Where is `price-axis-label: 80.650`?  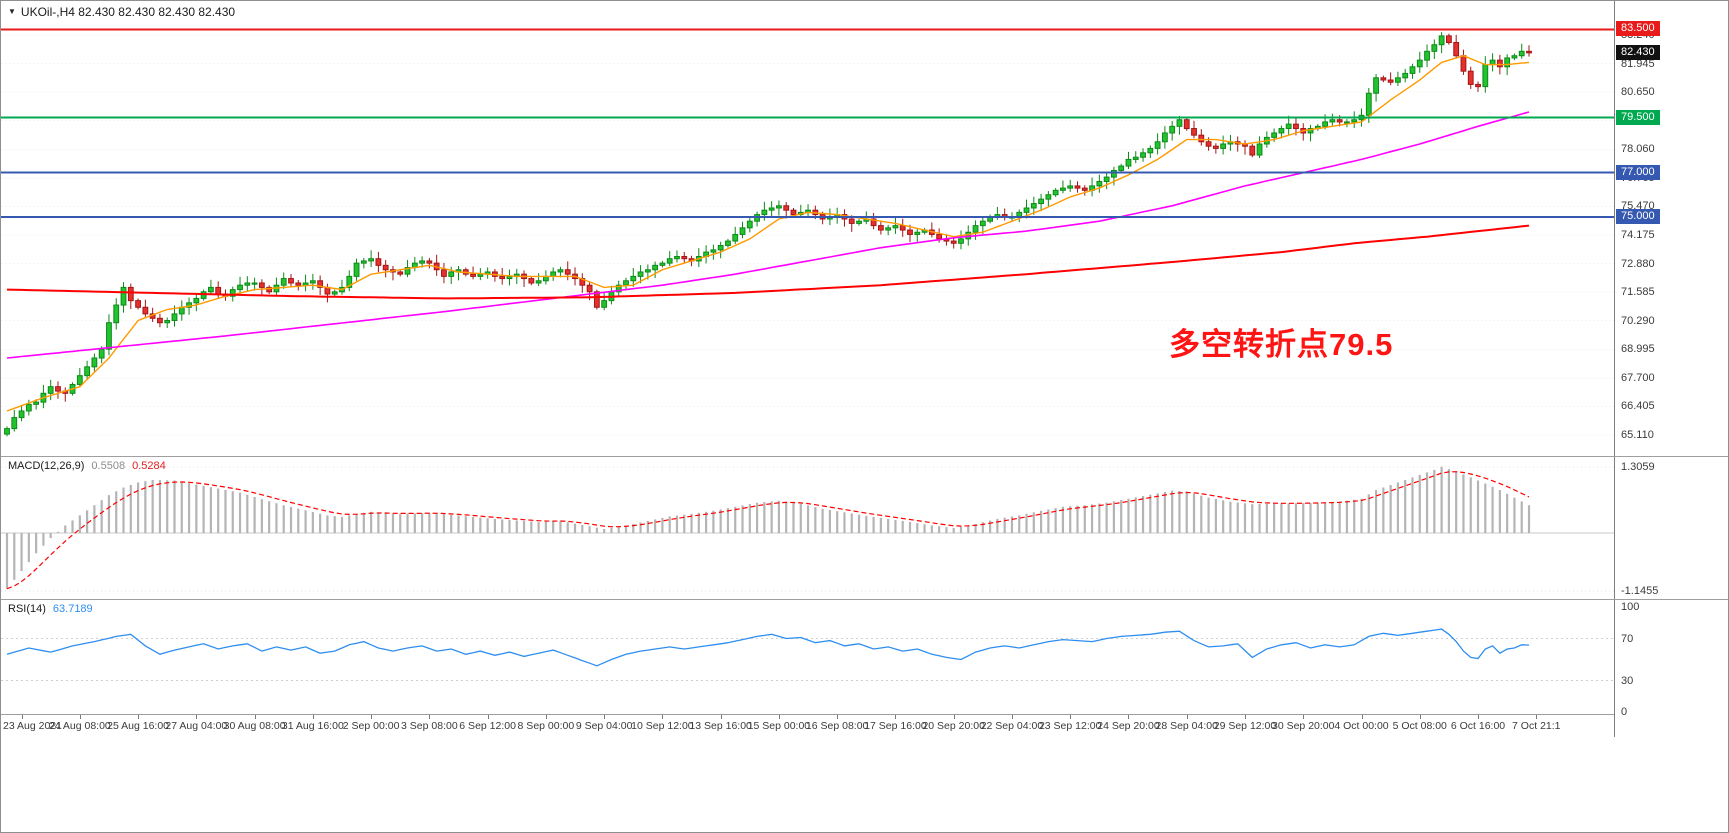 price-axis-label: 80.650 is located at coordinates (1638, 92).